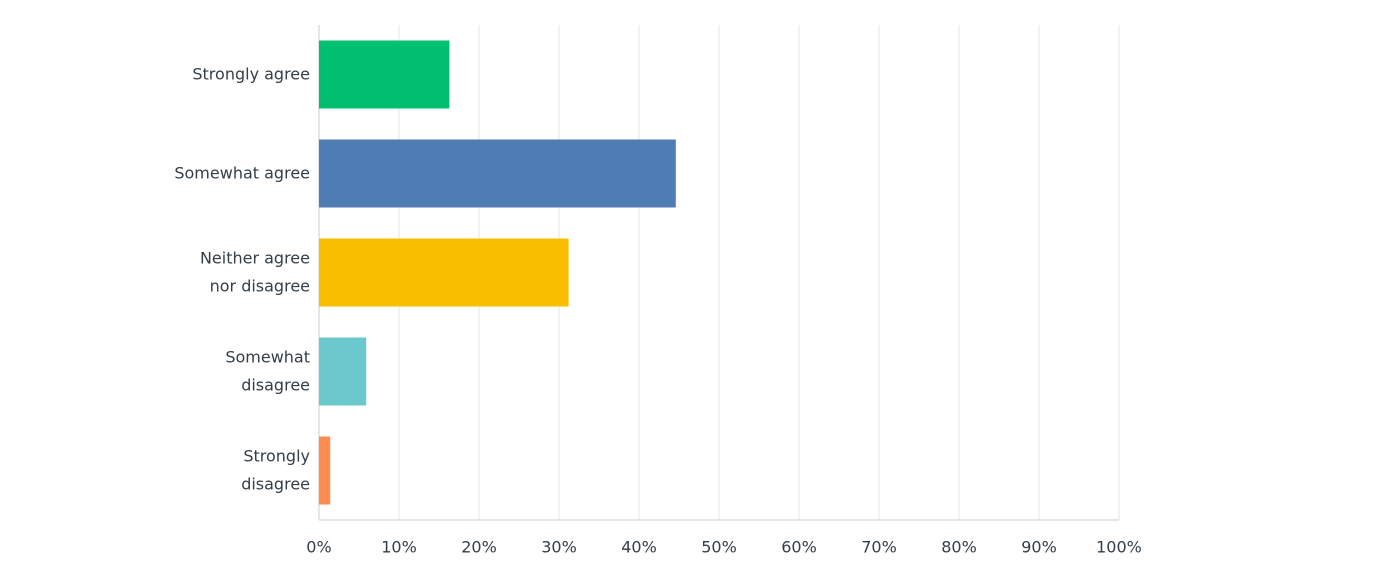 This screenshot has height=575, width=1395. I want to click on y-tick-label: Strongly agree, so click(251, 73).